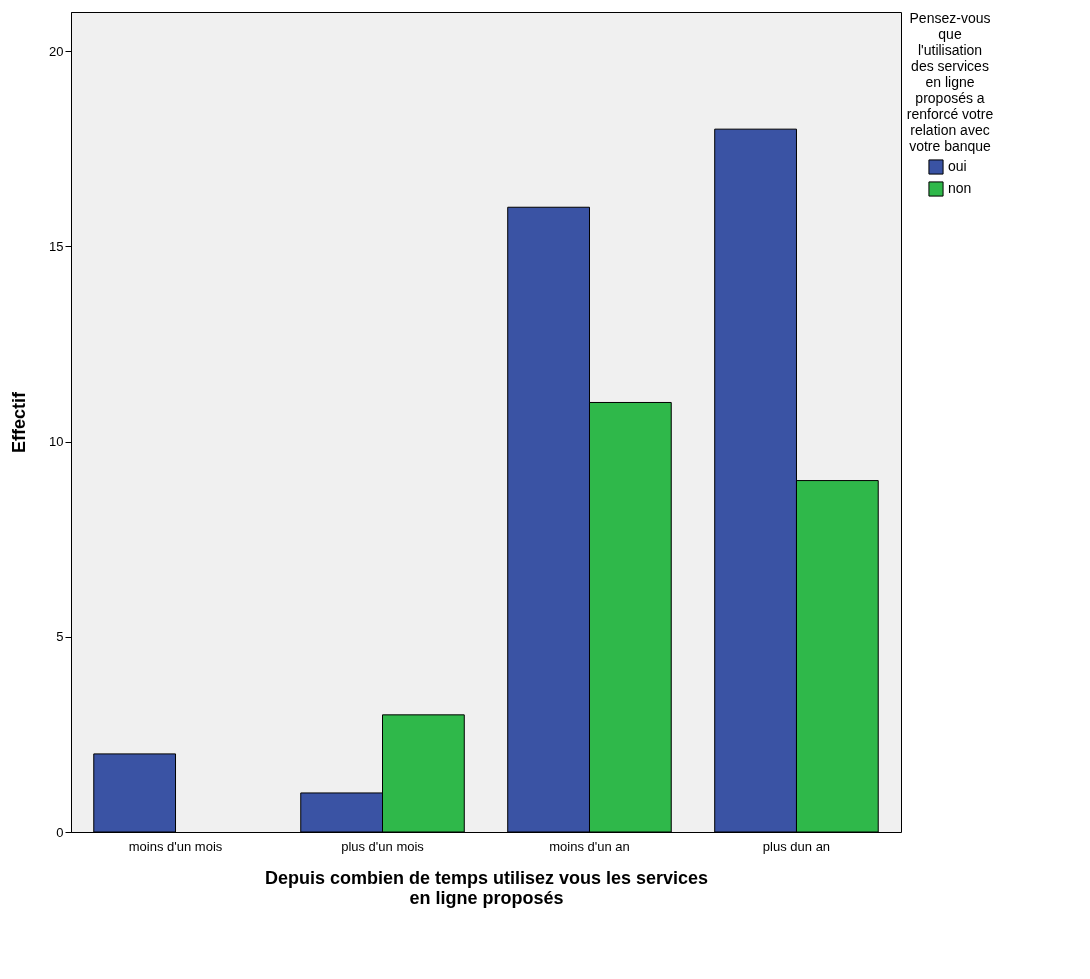 Image resolution: width=1090 pixels, height=979 pixels. Describe the element at coordinates (589, 846) in the screenshot. I see `x-tick-label: moins d'un an` at that location.